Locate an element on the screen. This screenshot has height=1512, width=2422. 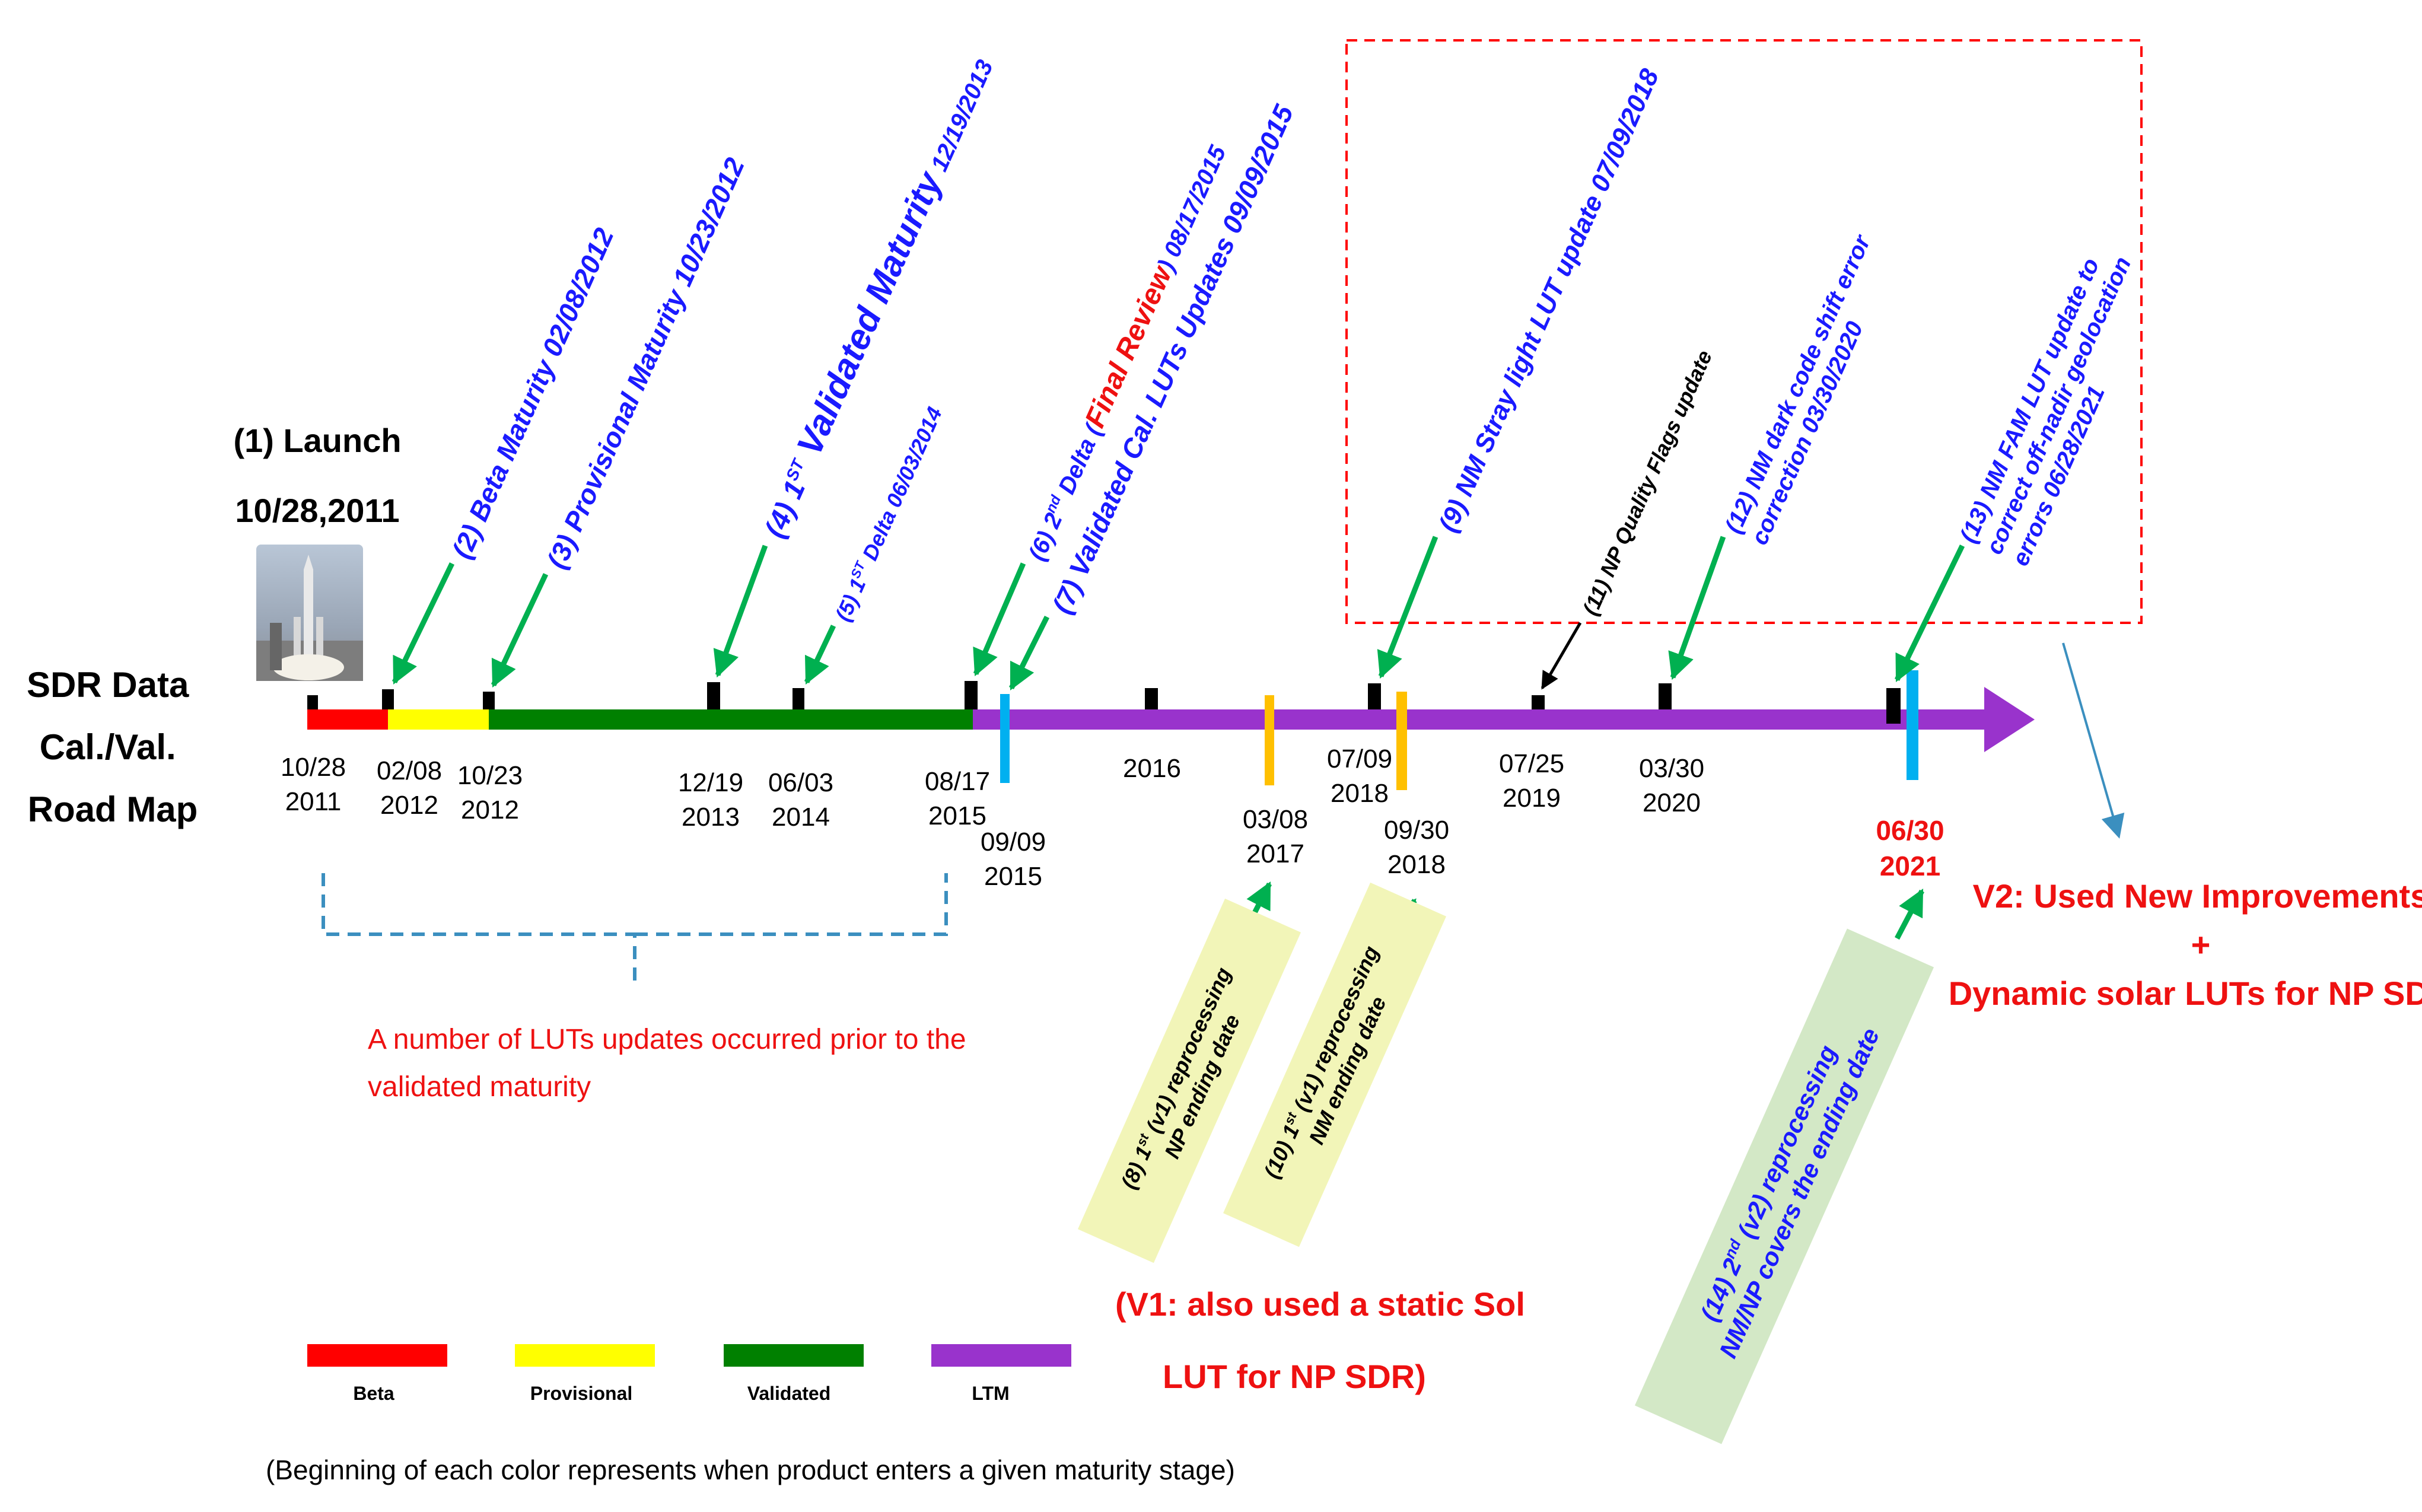
validated-maturity-label: (4) 1ST Validated Maturity 12/19/2013 is located at coordinates (877, 297).